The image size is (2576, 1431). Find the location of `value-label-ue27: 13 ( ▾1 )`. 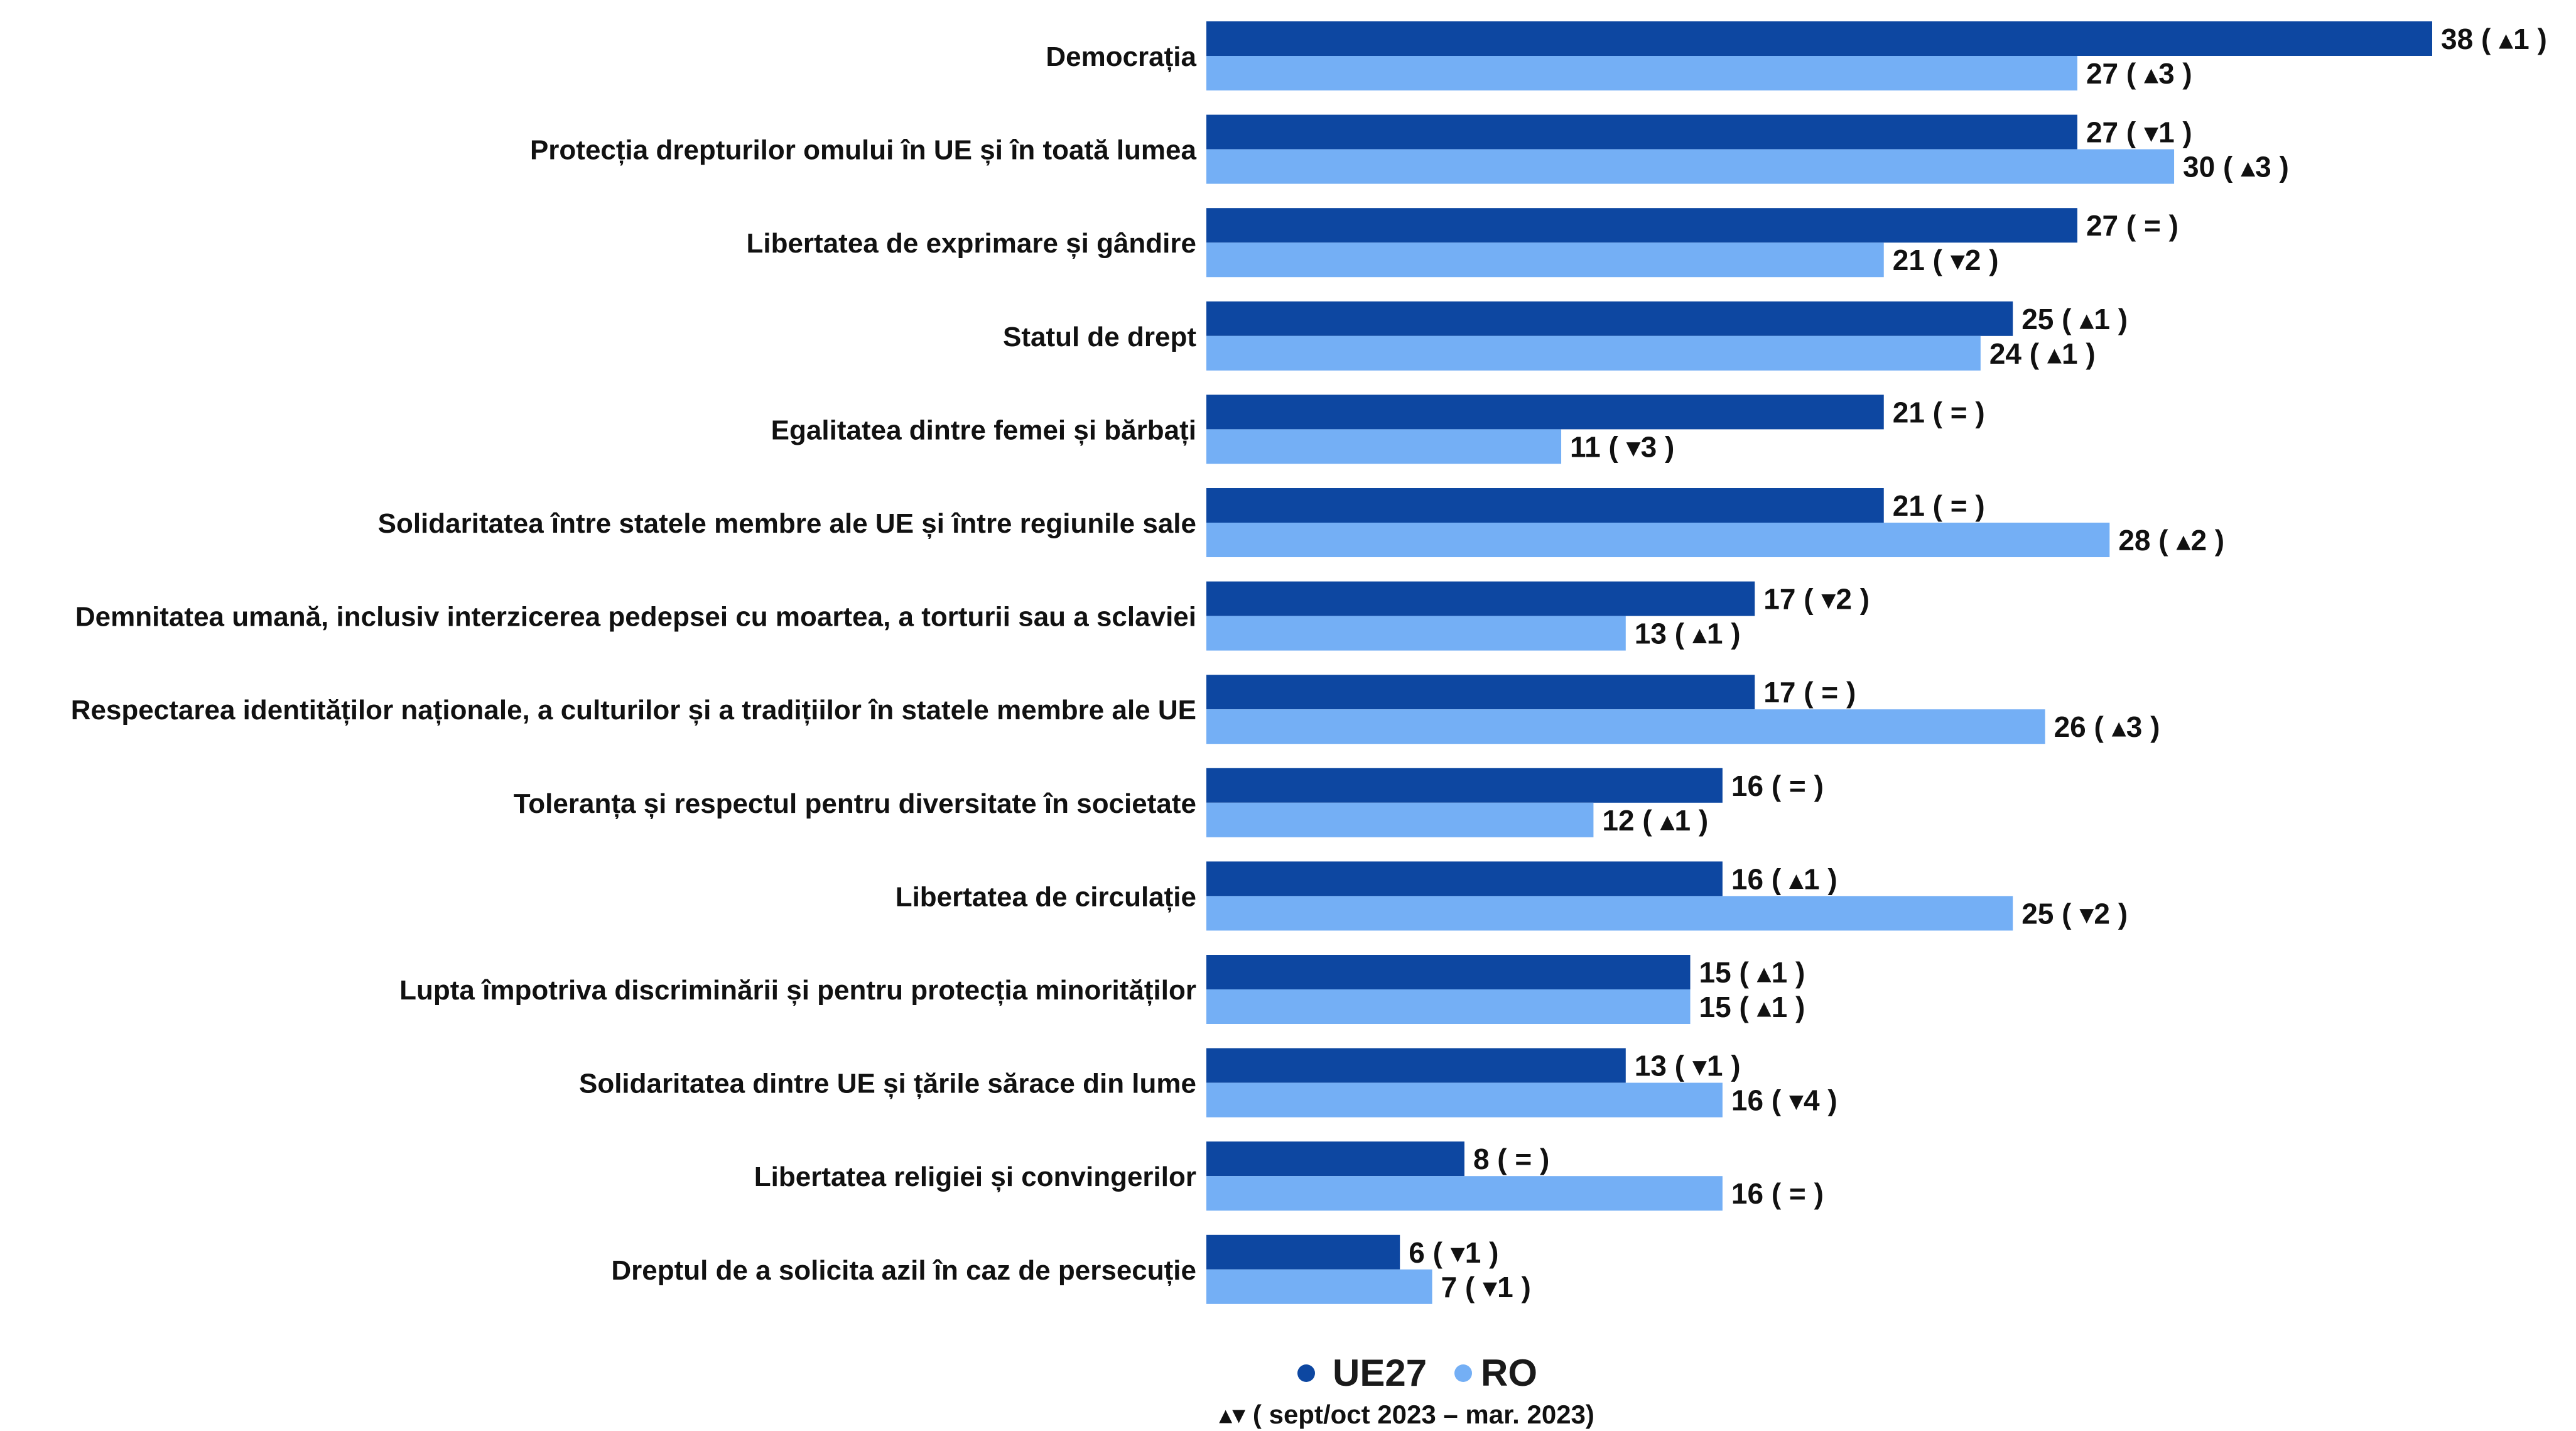

value-label-ue27: 13 ( ▾1 ) is located at coordinates (1688, 1066).